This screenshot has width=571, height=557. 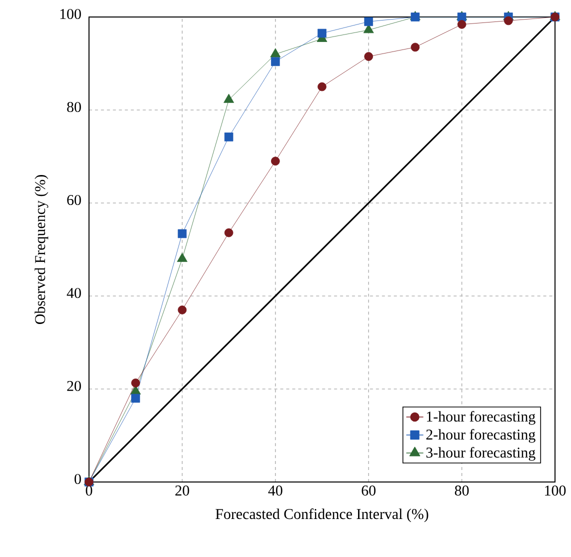 I want to click on x-tick-label: 0, so click(x=89, y=491).